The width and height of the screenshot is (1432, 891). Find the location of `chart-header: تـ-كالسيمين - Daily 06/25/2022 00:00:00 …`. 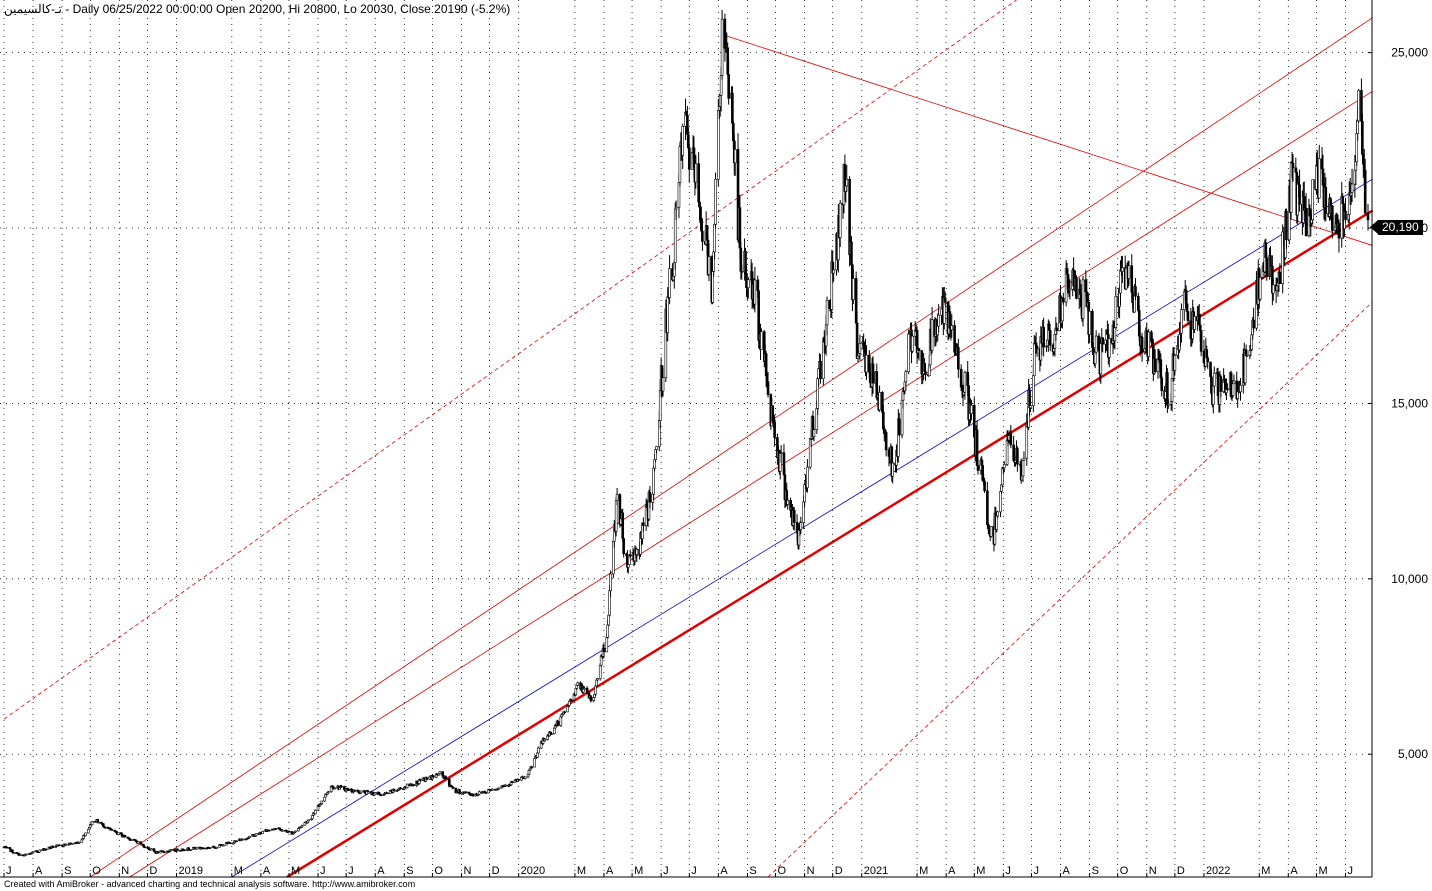

chart-header: تـ-كالسيمين - Daily 06/25/2022 00:00:00 … is located at coordinates (257, 9).